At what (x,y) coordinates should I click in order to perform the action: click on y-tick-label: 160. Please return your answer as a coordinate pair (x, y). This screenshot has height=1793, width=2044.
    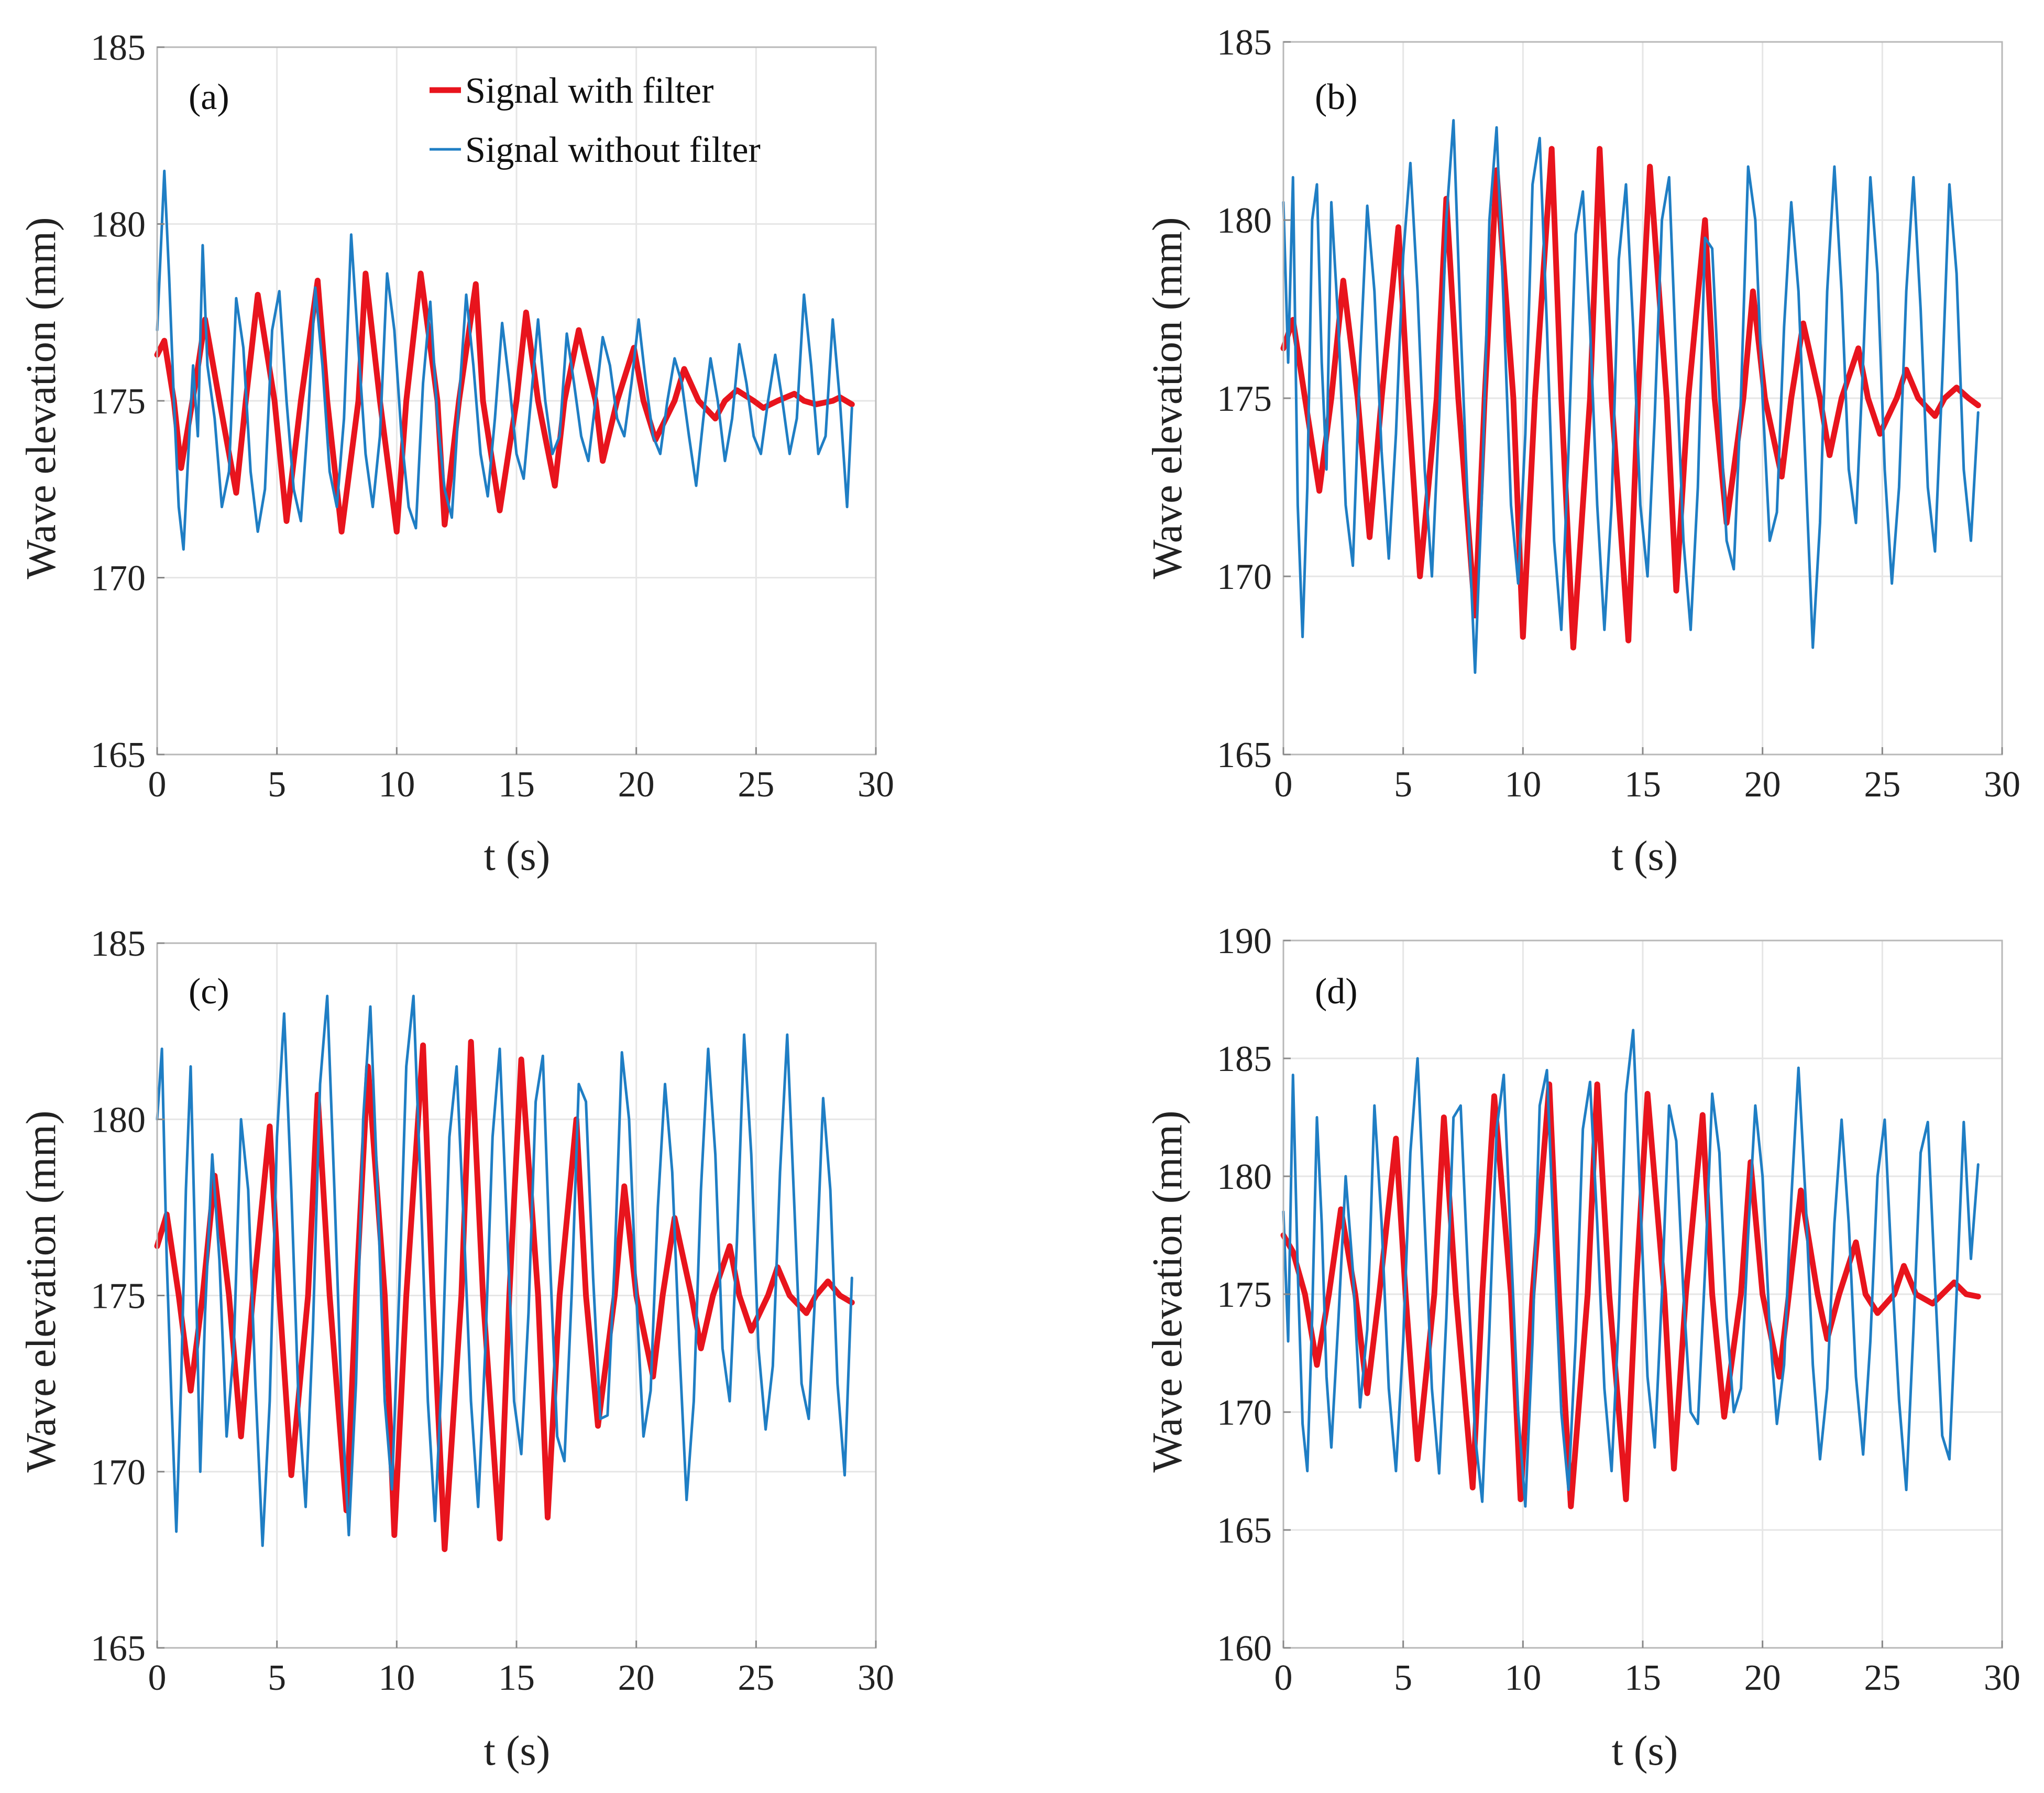
    Looking at the image, I should click on (1244, 1648).